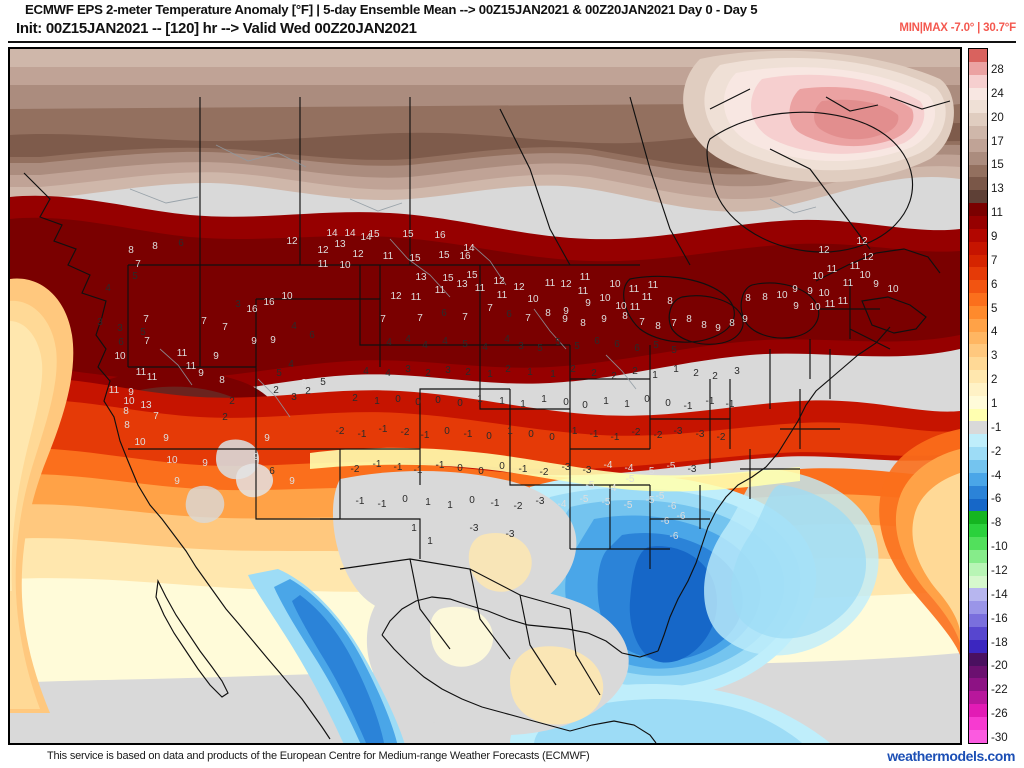 Image resolution: width=1024 pixels, height=768 pixels. I want to click on colorbar-tick: 20, so click(997, 117).